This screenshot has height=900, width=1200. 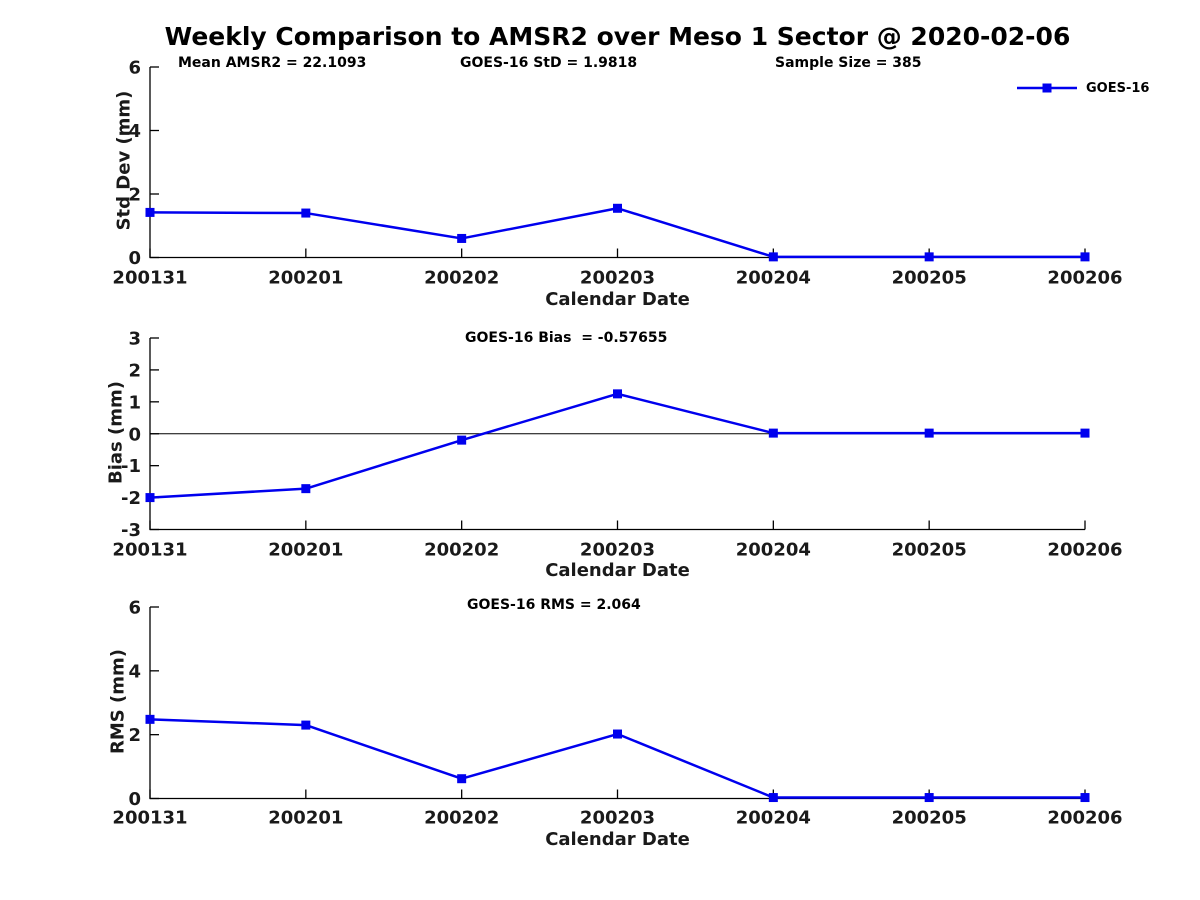 I want to click on ylabel-bias: Bias (mm), so click(x=116, y=432).